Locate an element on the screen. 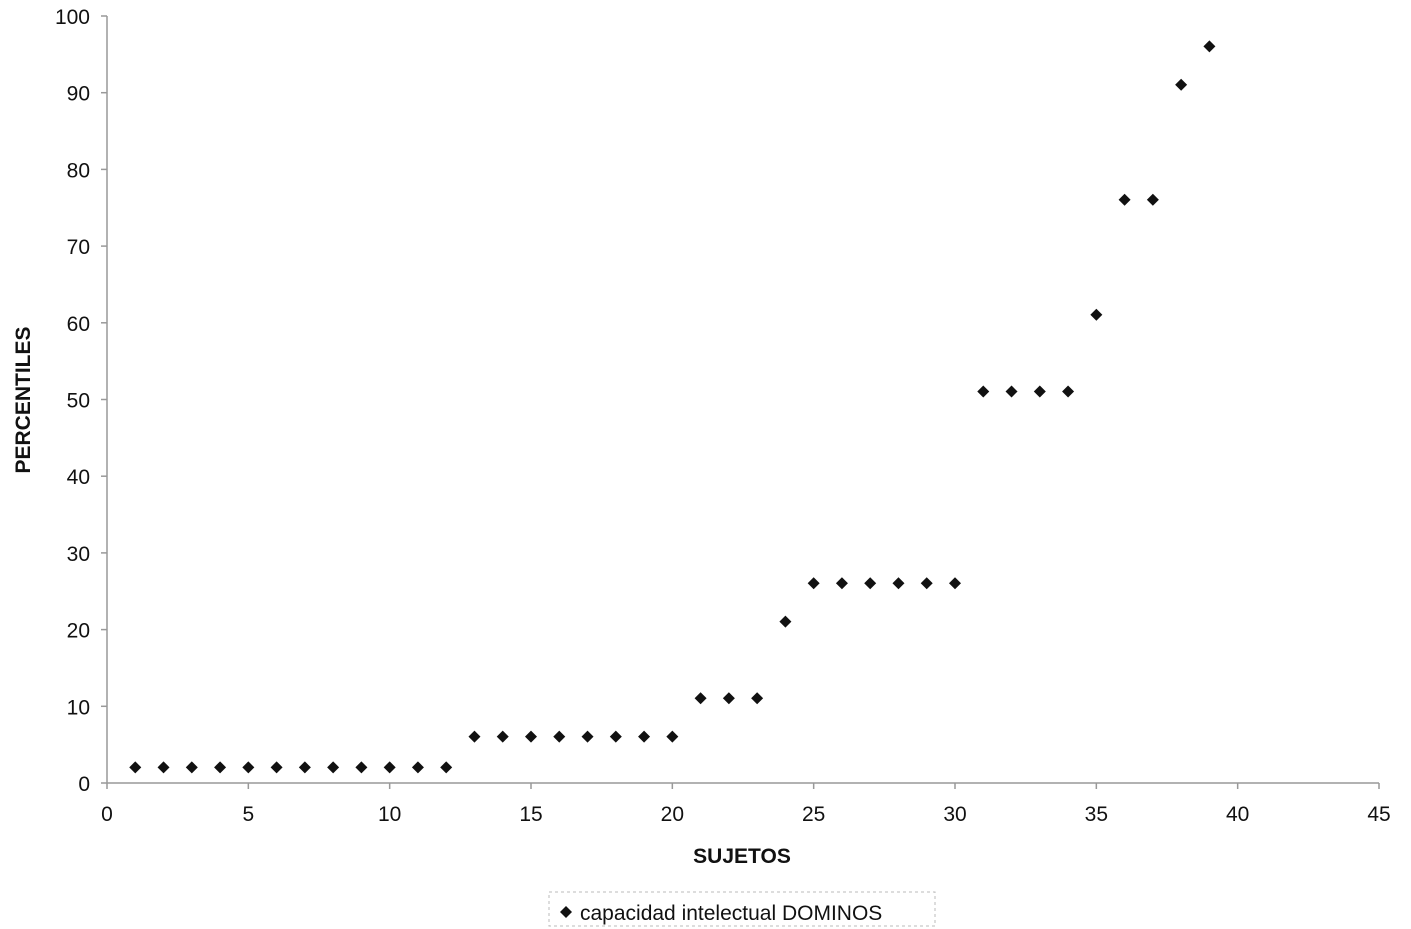  y-tick-label: 70 is located at coordinates (78, 247).